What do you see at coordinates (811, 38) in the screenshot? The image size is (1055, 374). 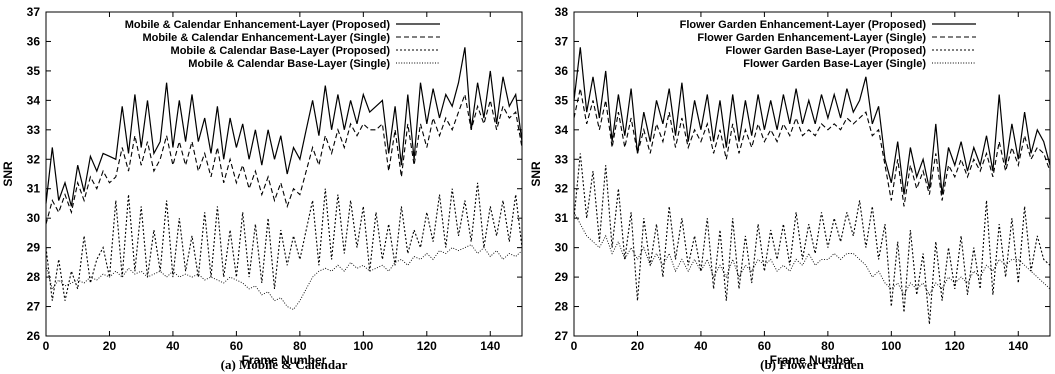 I see `legend-label-2: Flower Garden Enhancement-Layer (Single)` at bounding box center [811, 38].